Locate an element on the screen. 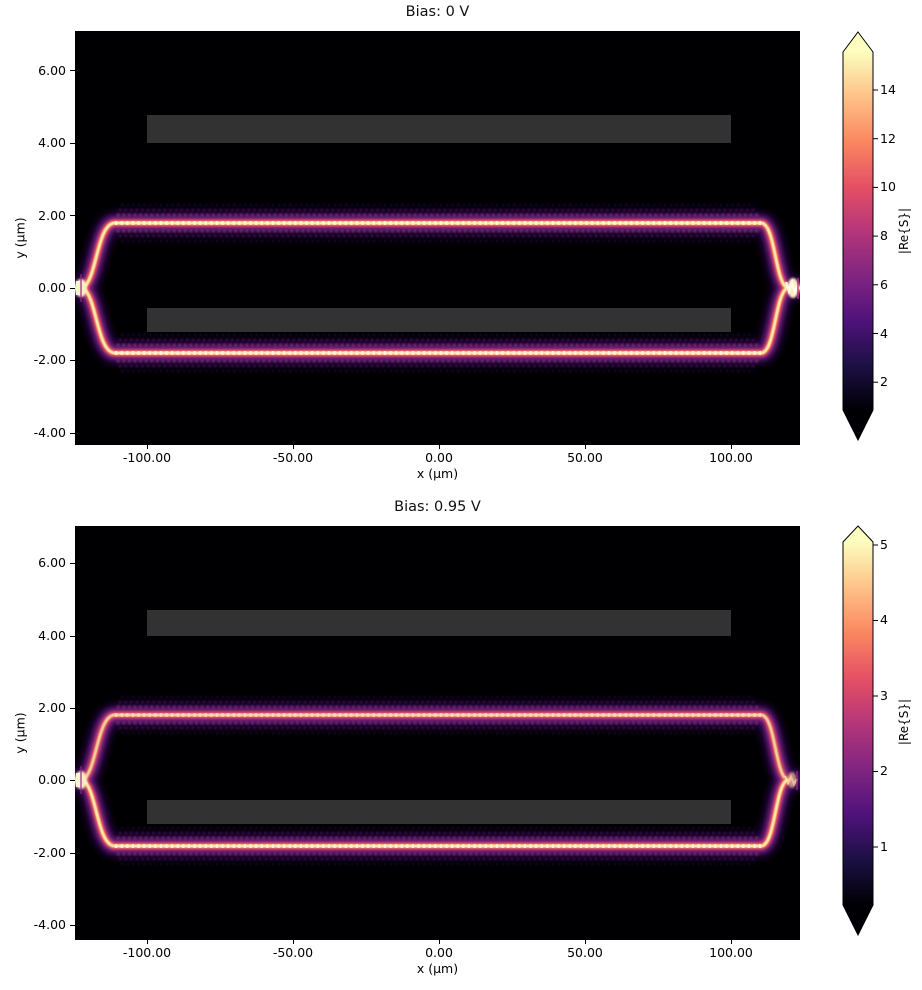 The width and height of the screenshot is (922, 990). colorbar-tick-label: 8 is located at coordinates (884, 235).